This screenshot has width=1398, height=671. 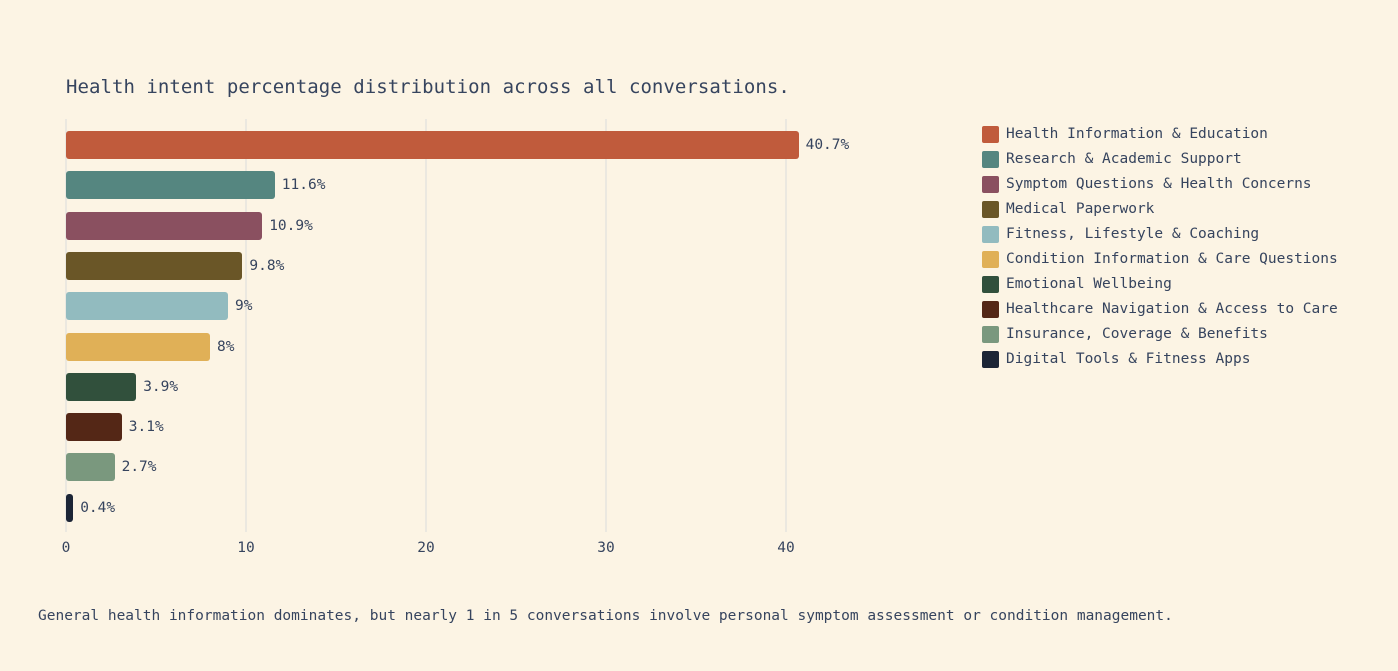 What do you see at coordinates (226, 346) in the screenshot?
I see `value-label-5: 8%` at bounding box center [226, 346].